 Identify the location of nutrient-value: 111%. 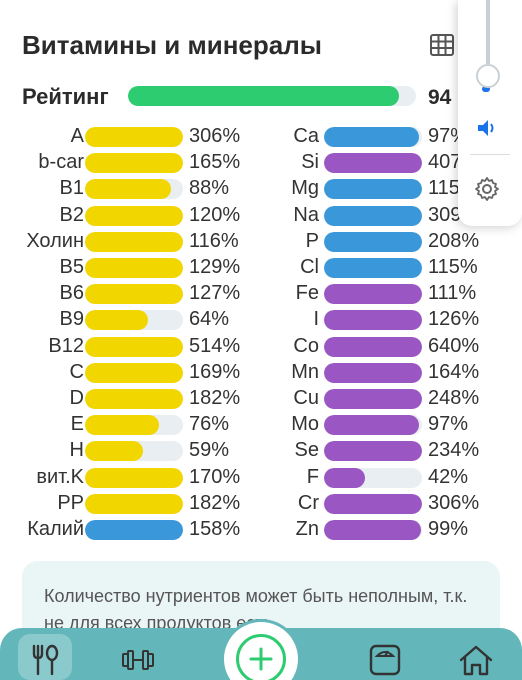
(452, 293).